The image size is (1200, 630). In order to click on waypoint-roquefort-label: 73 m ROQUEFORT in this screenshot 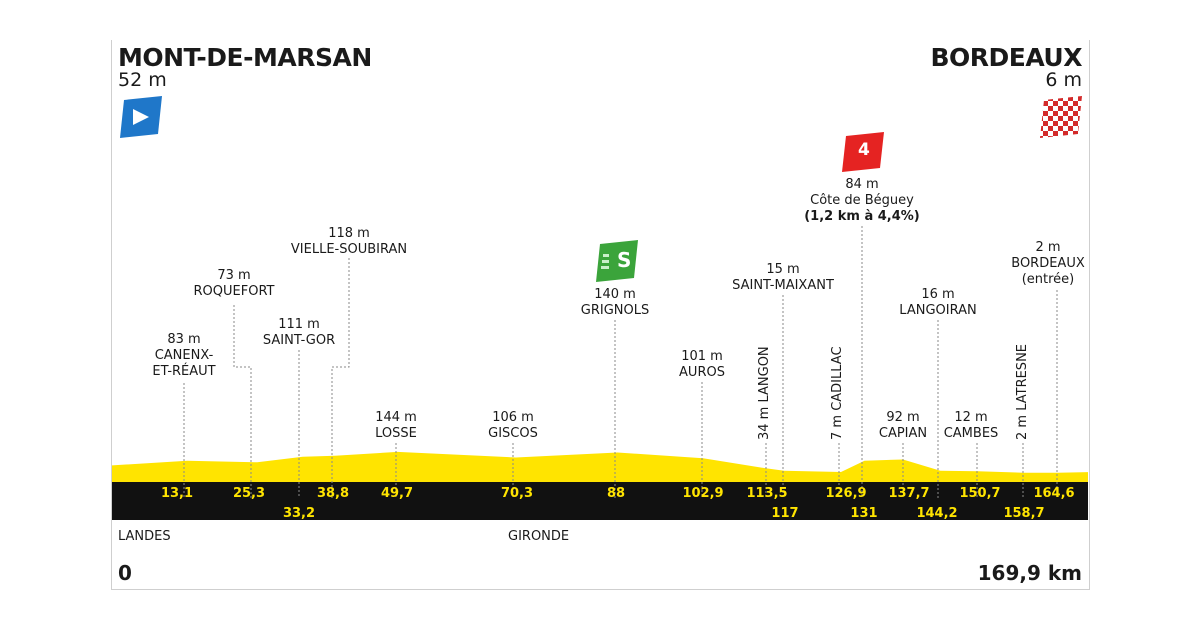, I will do `click(234, 284)`.